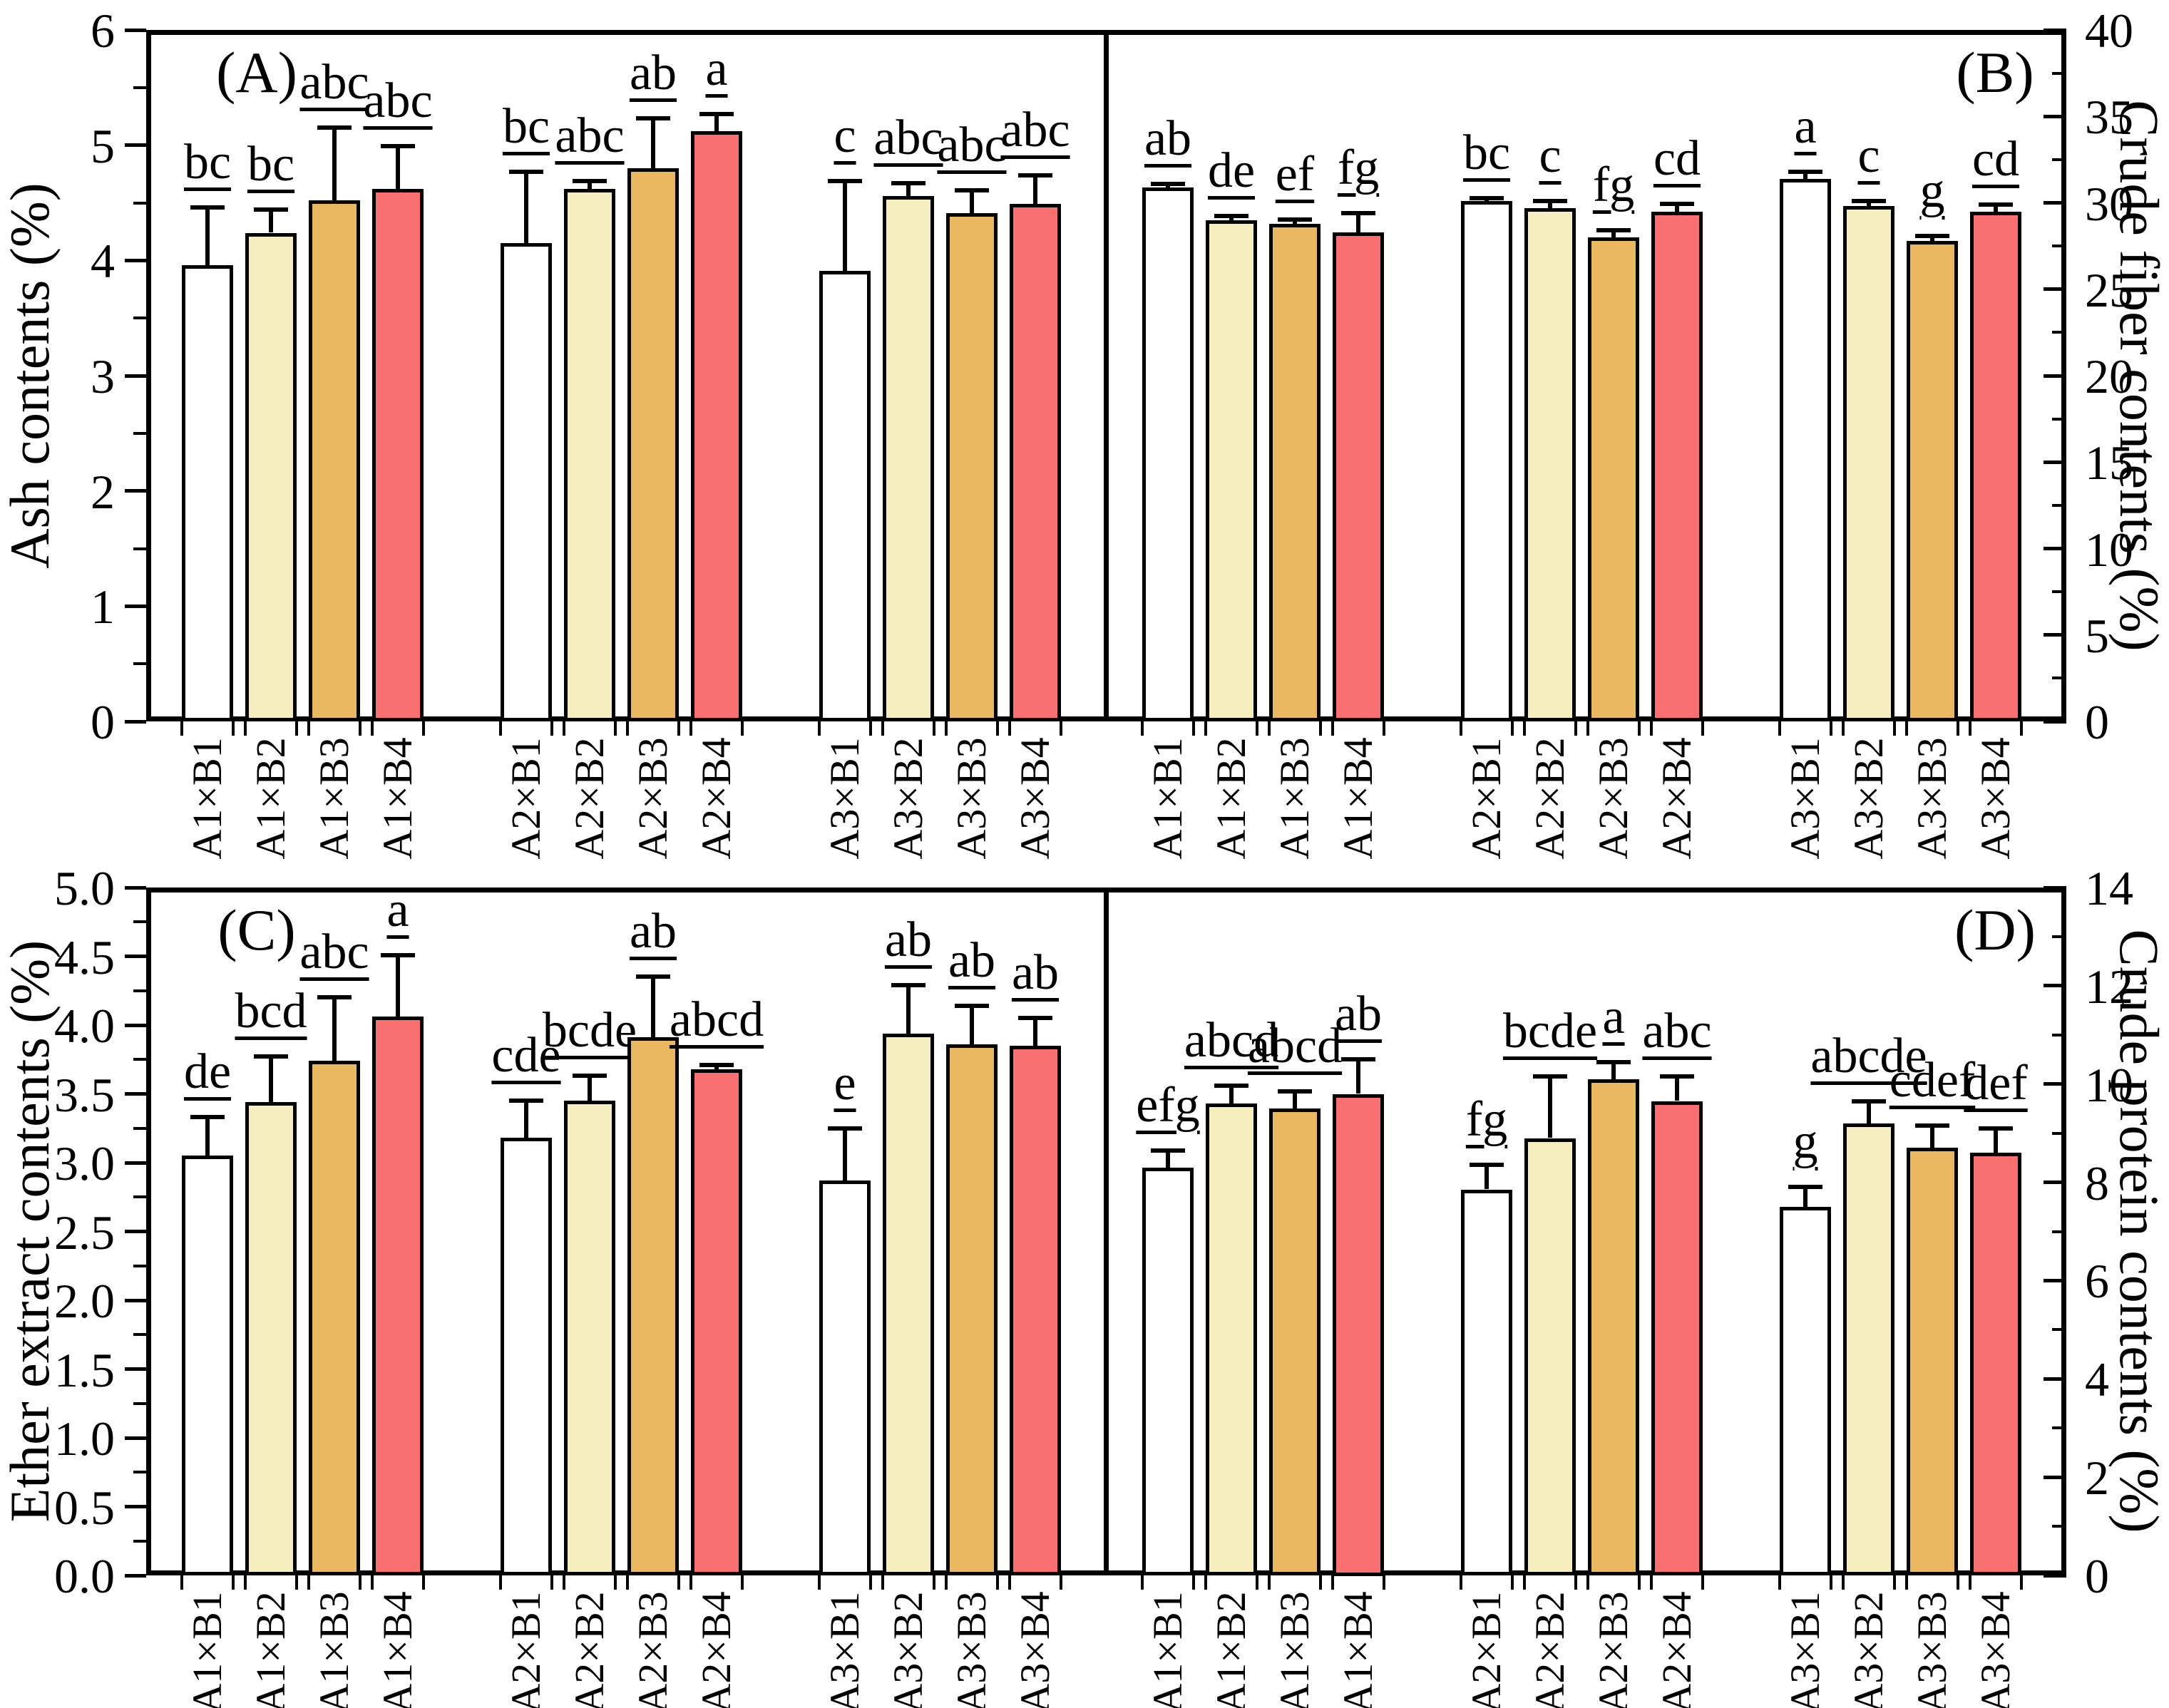 The height and width of the screenshot is (1708, 2169). Describe the element at coordinates (1550, 1031) in the screenshot. I see `sig-label-d-A2×B2: bcde` at that location.